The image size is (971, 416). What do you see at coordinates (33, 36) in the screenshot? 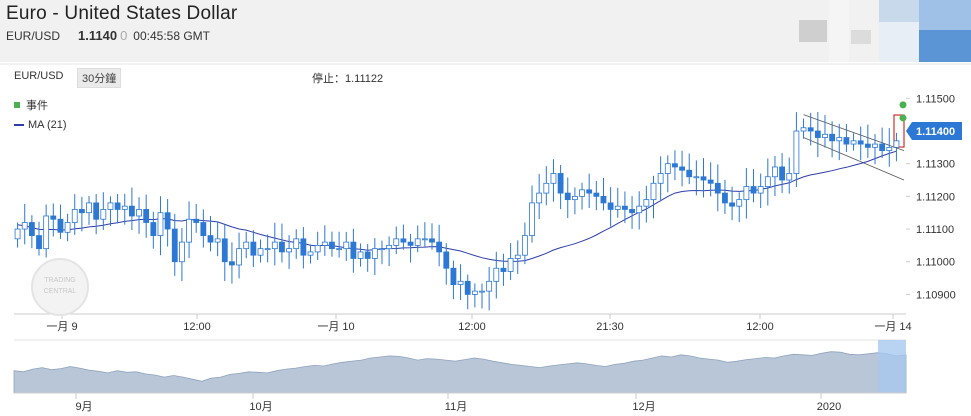
I see `pair-symbol: EUR/USD` at bounding box center [33, 36].